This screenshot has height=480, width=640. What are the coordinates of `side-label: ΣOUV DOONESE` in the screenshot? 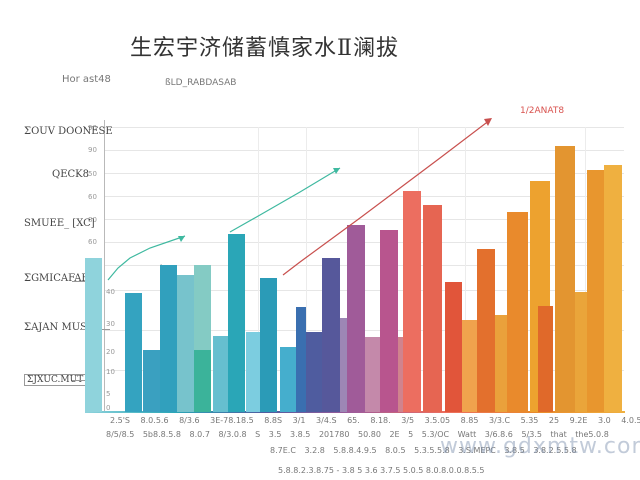 It's located at (68, 131).